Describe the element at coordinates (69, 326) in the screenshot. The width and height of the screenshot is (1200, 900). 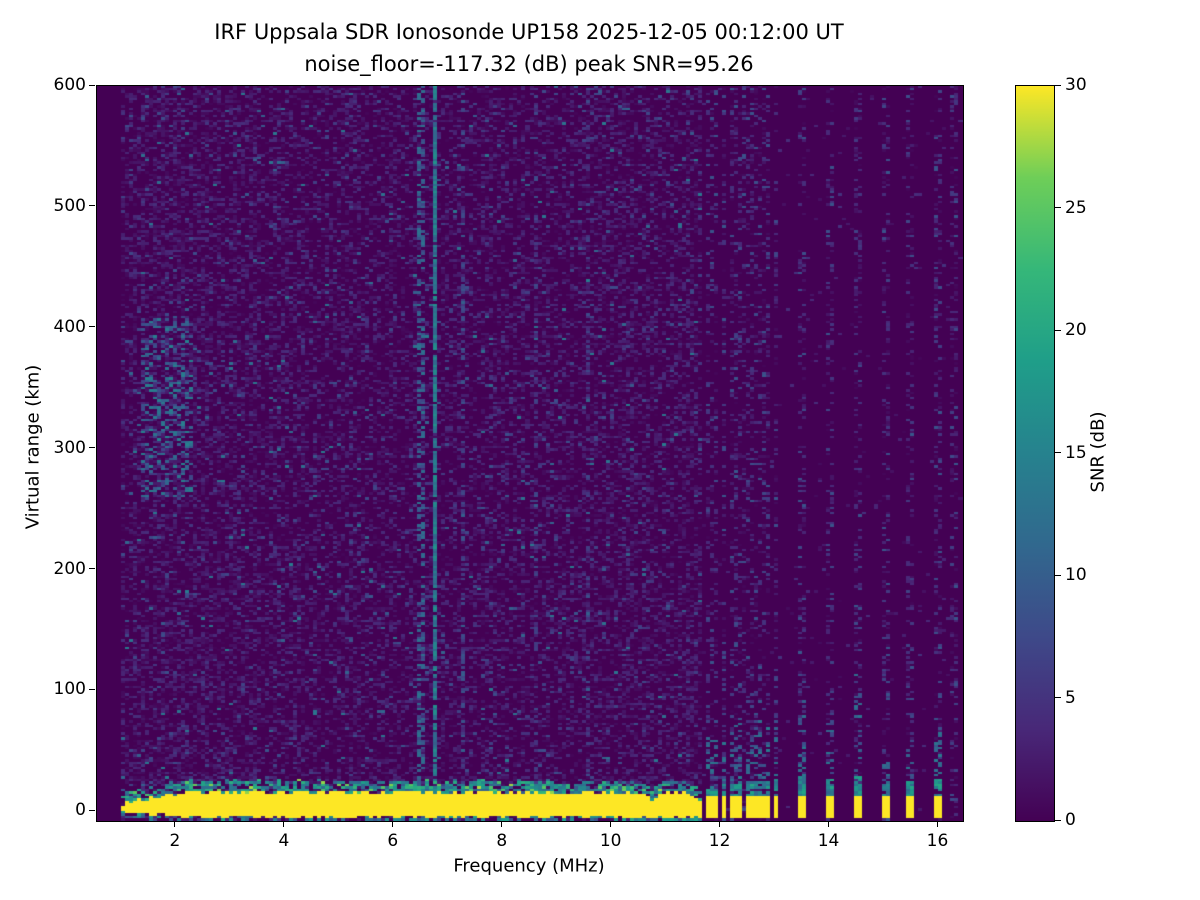
I see `y-tick-label: 400` at that location.